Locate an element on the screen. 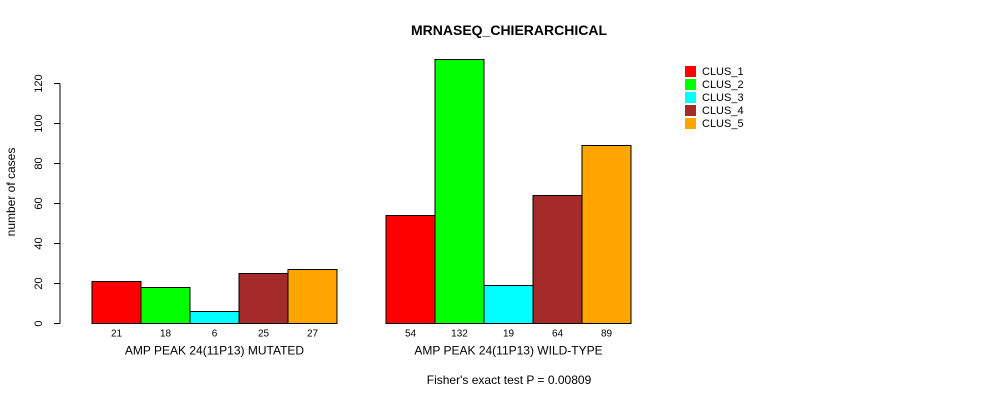 This screenshot has width=990, height=405. bar-clus-5-wild-type is located at coordinates (606, 234).